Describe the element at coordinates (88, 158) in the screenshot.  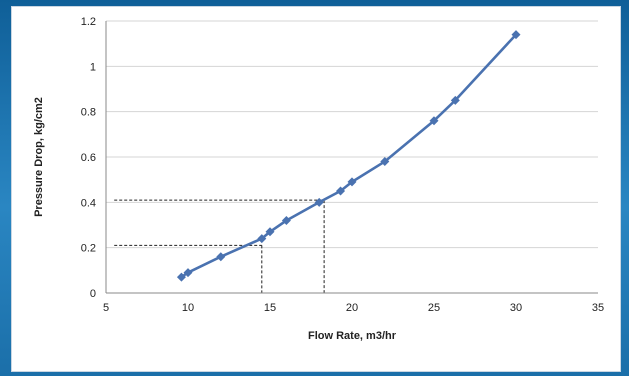
I see `y-tick-label: 0.6` at that location.